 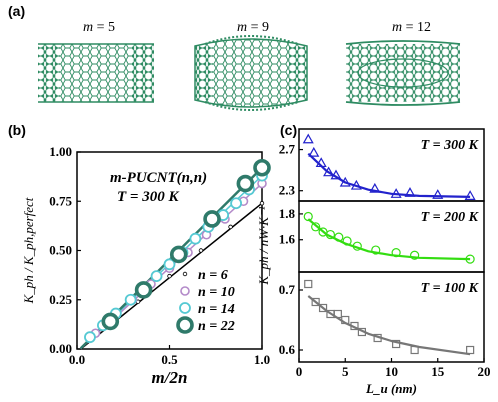 What do you see at coordinates (169, 359) in the screenshot?
I see `x-tick-label-b: 0.5` at bounding box center [169, 359].